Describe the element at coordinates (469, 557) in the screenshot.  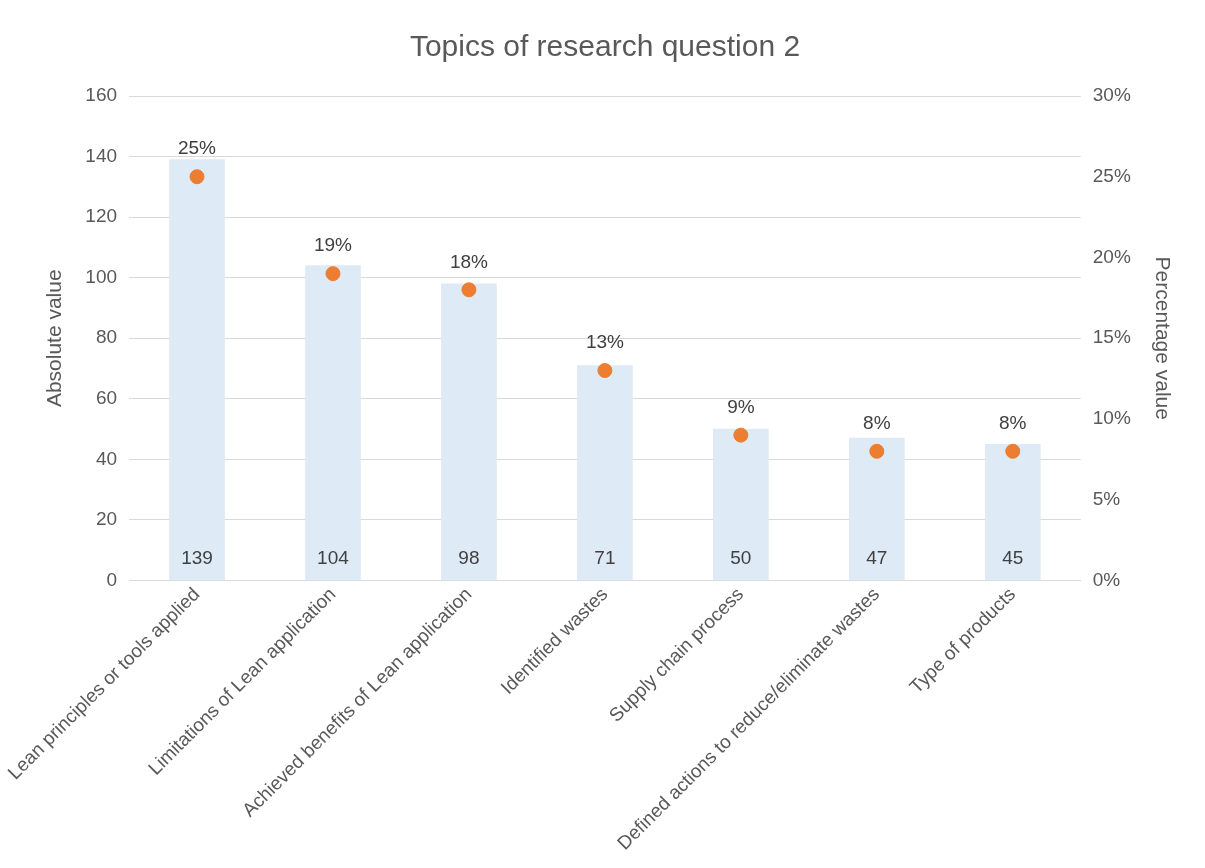
I see `data-label: 98` at that location.